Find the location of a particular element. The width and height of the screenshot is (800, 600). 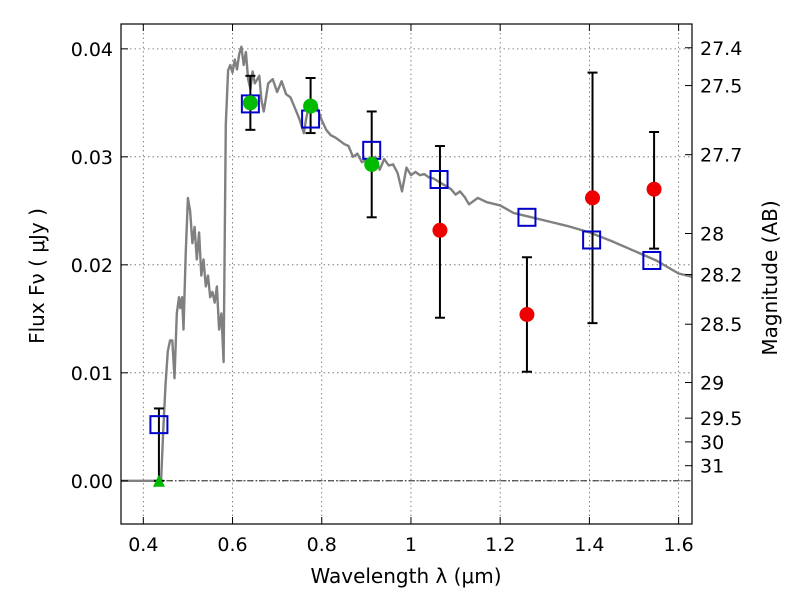

y2-tick-label: 27.5 is located at coordinates (721, 87).